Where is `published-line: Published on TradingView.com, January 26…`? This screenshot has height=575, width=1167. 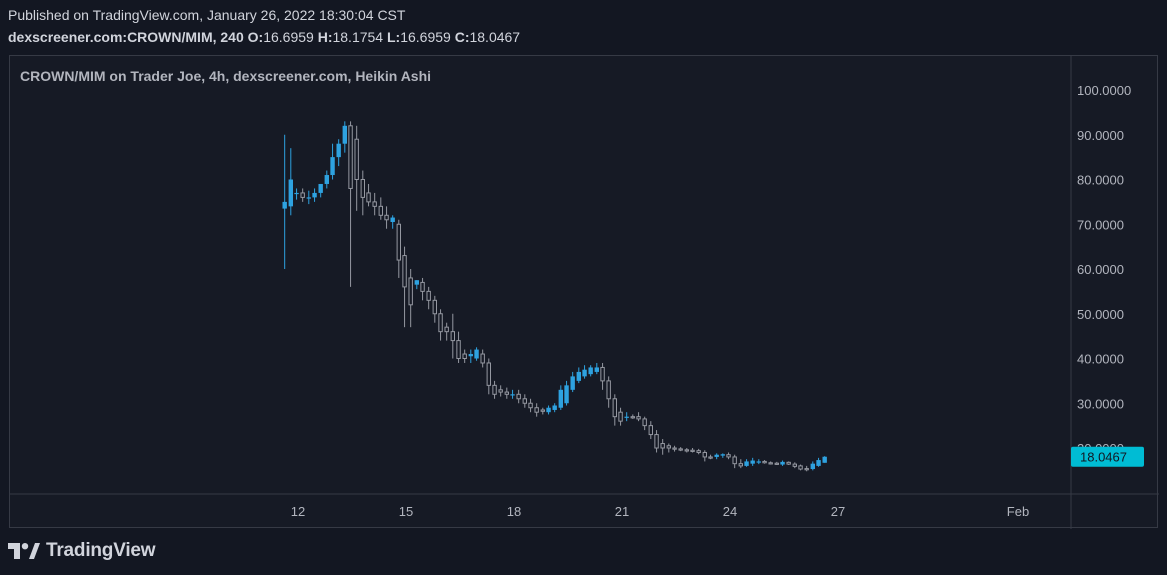
published-line: Published on TradingView.com, January 26… is located at coordinates (207, 15).